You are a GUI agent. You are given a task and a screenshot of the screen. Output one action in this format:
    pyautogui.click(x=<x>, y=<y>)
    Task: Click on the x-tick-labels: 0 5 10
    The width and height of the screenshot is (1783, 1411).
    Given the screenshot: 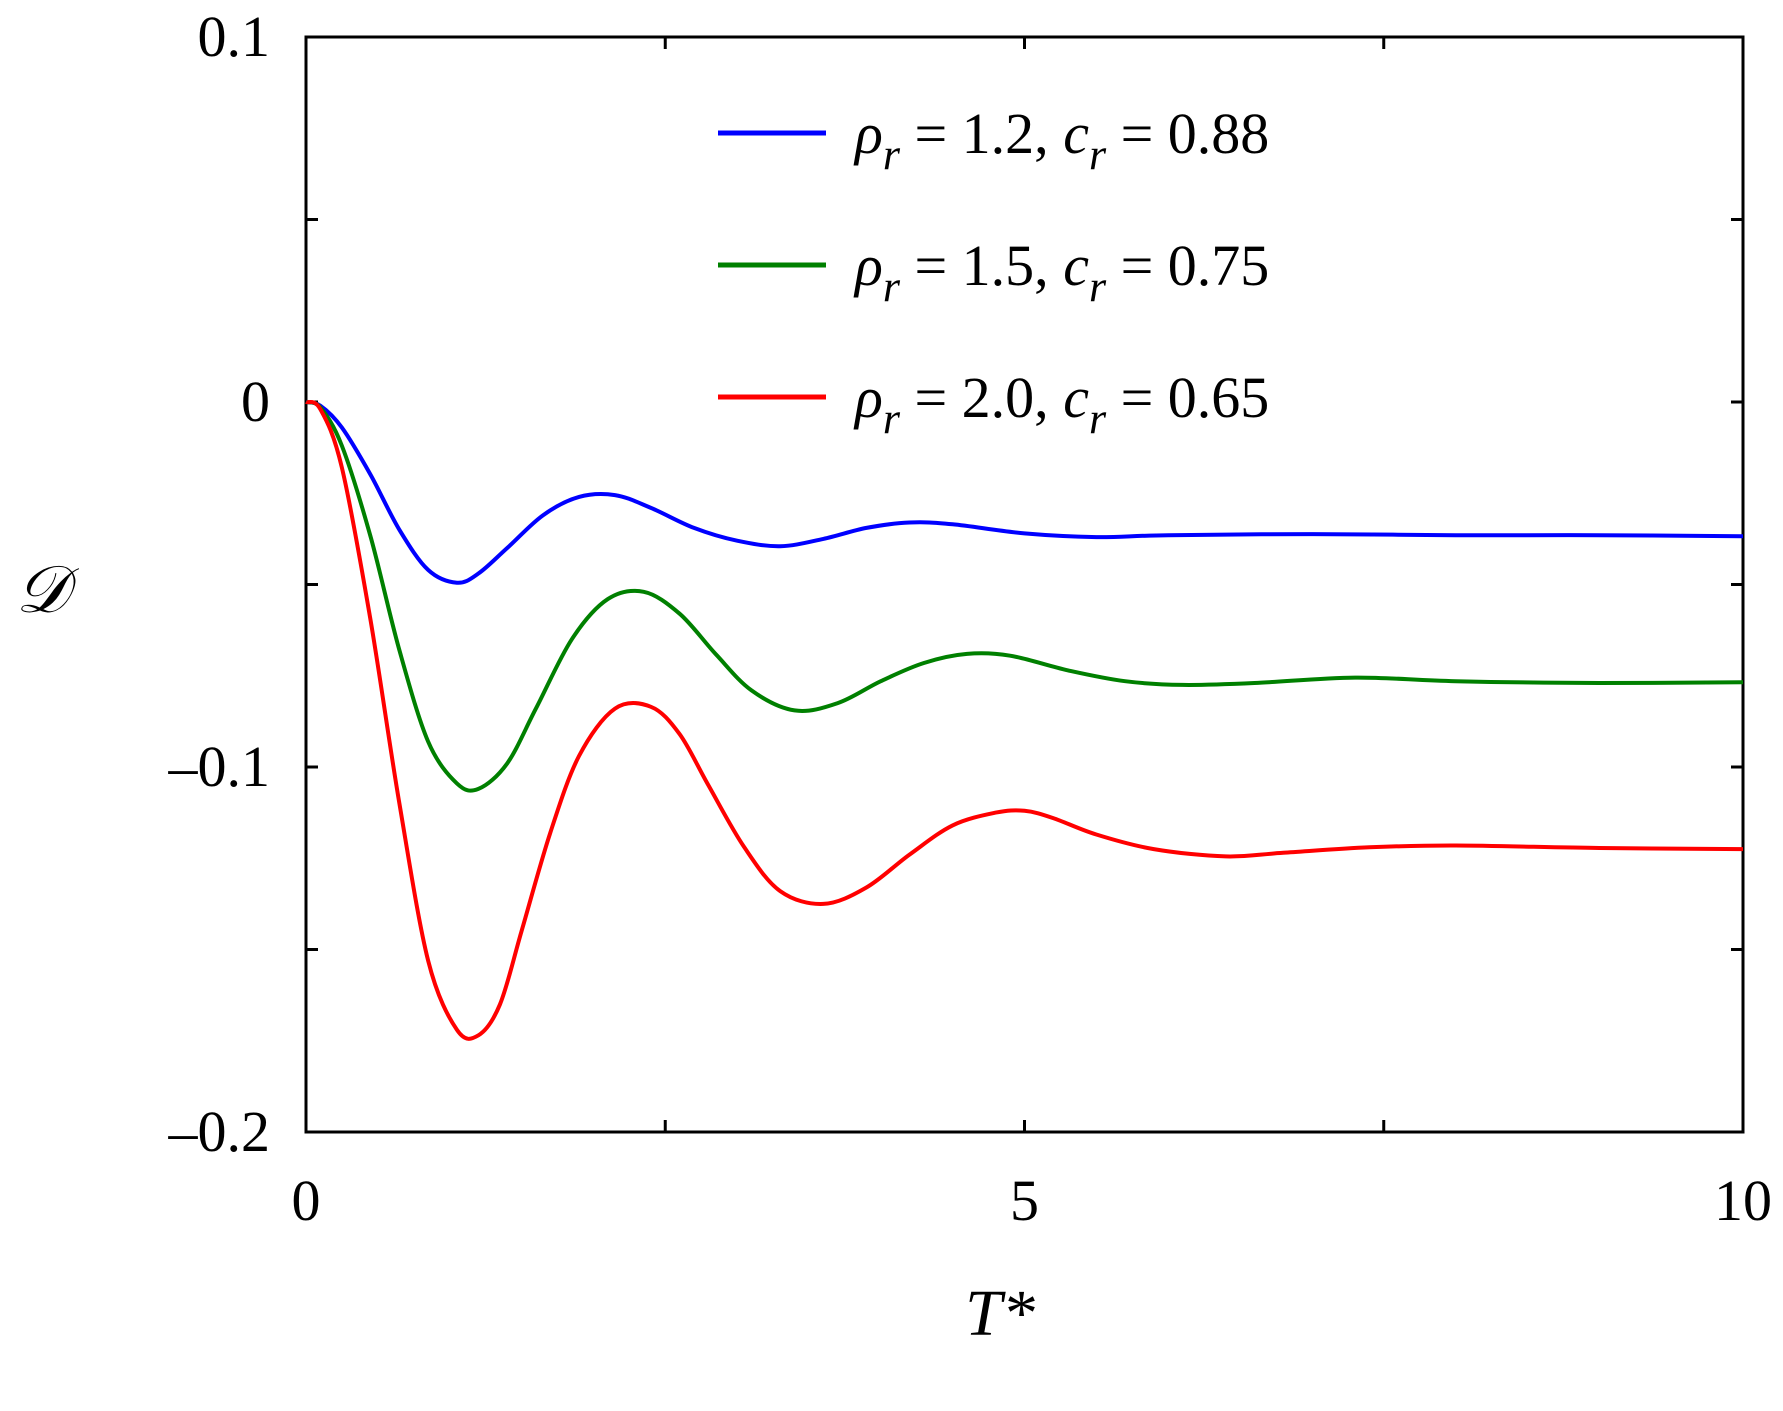 What is the action you would take?
    pyautogui.click(x=1032, y=1200)
    